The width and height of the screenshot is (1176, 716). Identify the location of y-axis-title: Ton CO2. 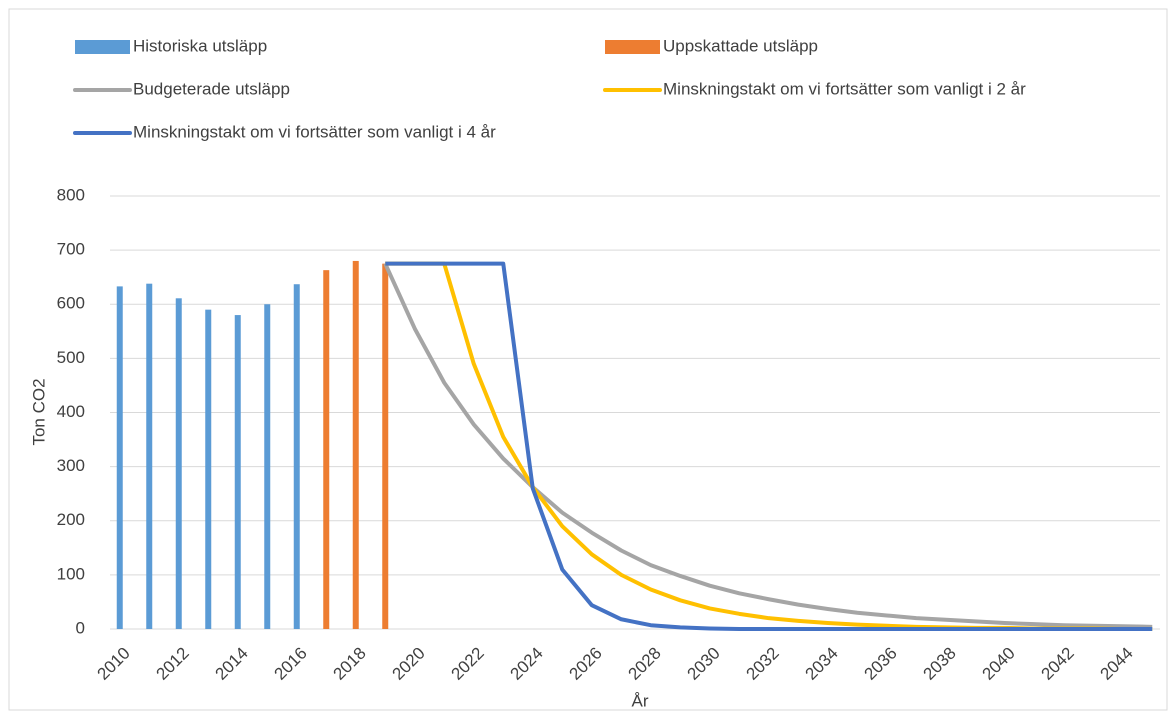
(38, 411).